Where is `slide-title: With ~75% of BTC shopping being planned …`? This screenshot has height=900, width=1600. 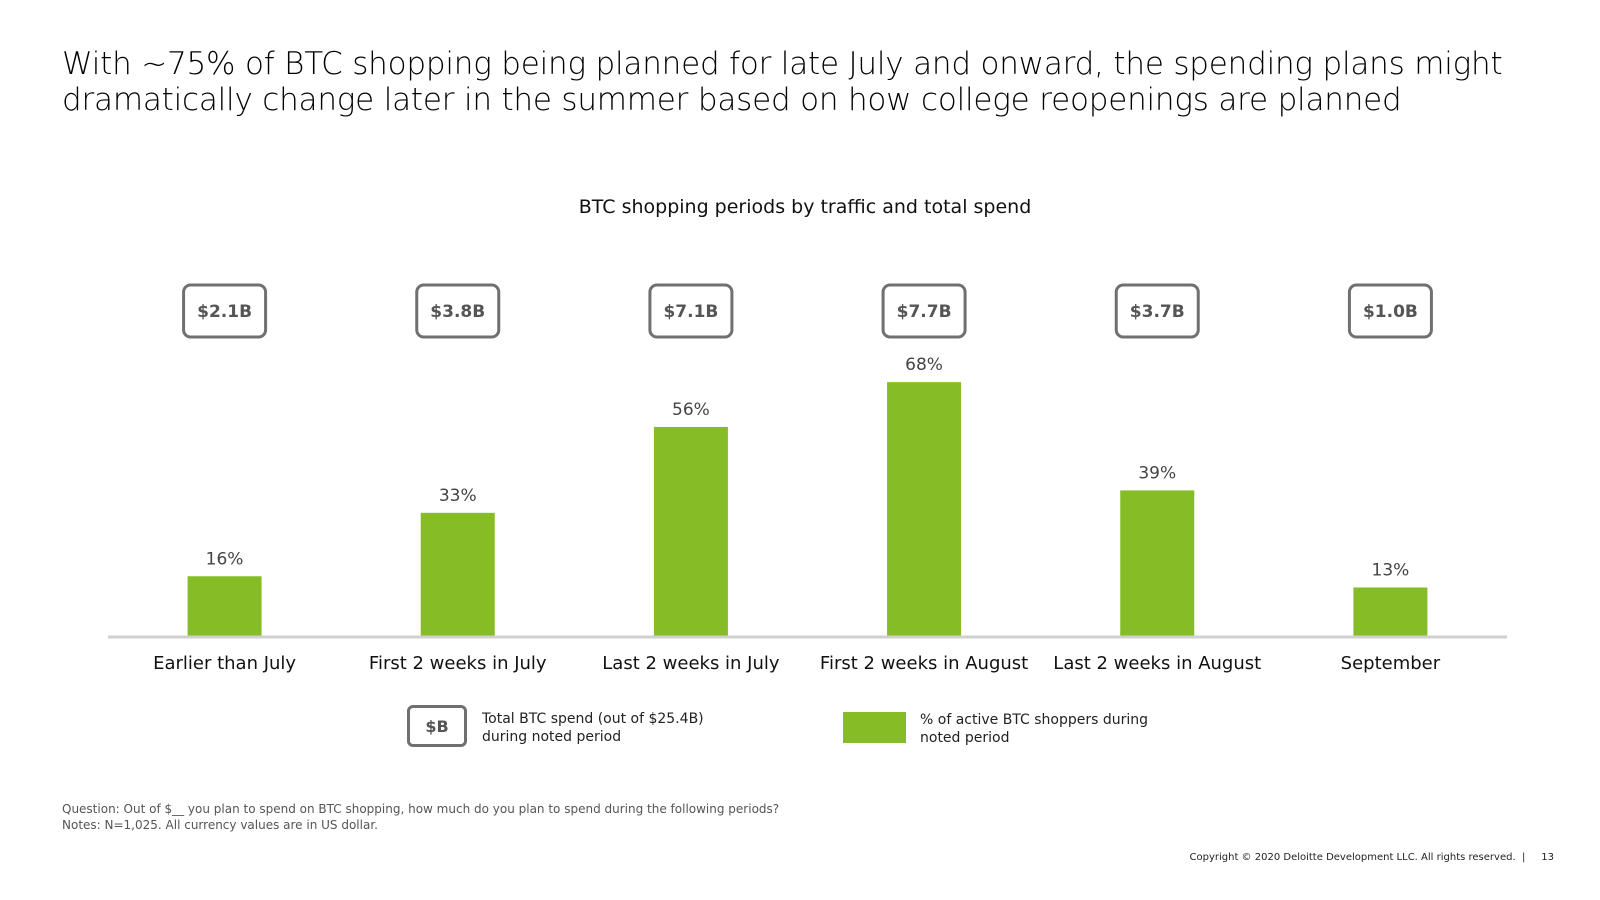 slide-title: With ~75% of BTC shopping being planned … is located at coordinates (782, 82).